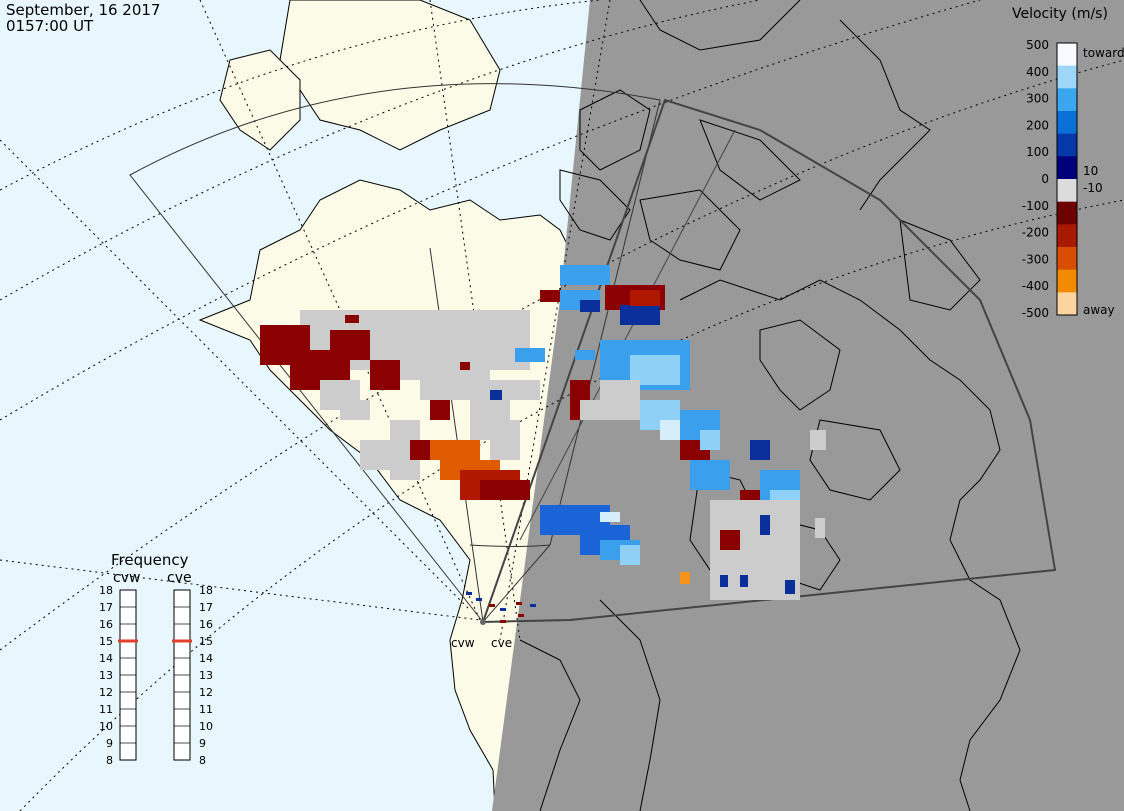 This screenshot has height=811, width=1124. What do you see at coordinates (501, 643) in the screenshot?
I see `site-label-cve: cve` at bounding box center [501, 643].